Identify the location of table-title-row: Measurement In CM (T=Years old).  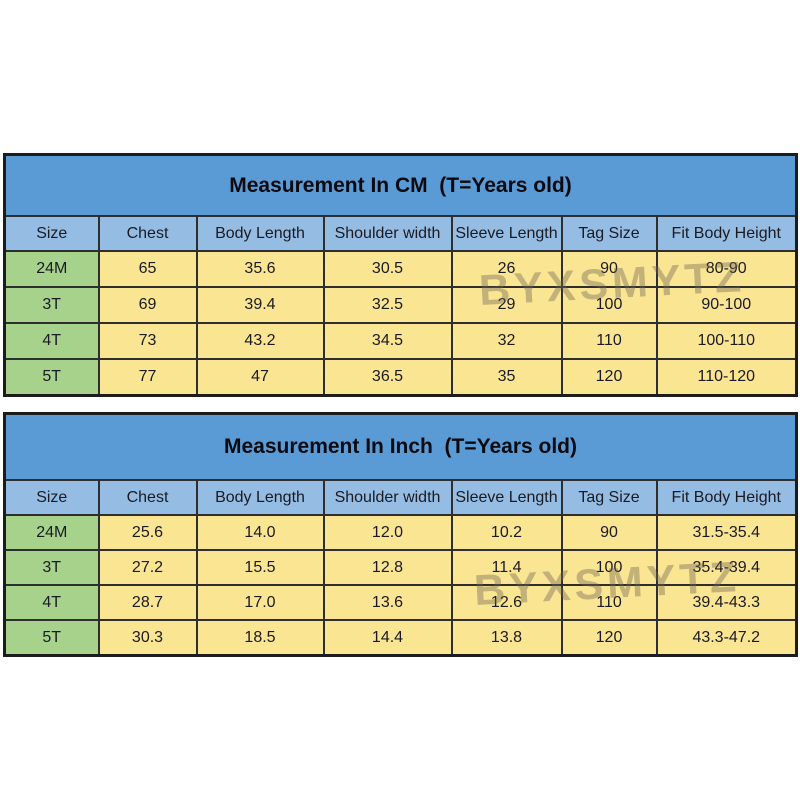
(400, 185).